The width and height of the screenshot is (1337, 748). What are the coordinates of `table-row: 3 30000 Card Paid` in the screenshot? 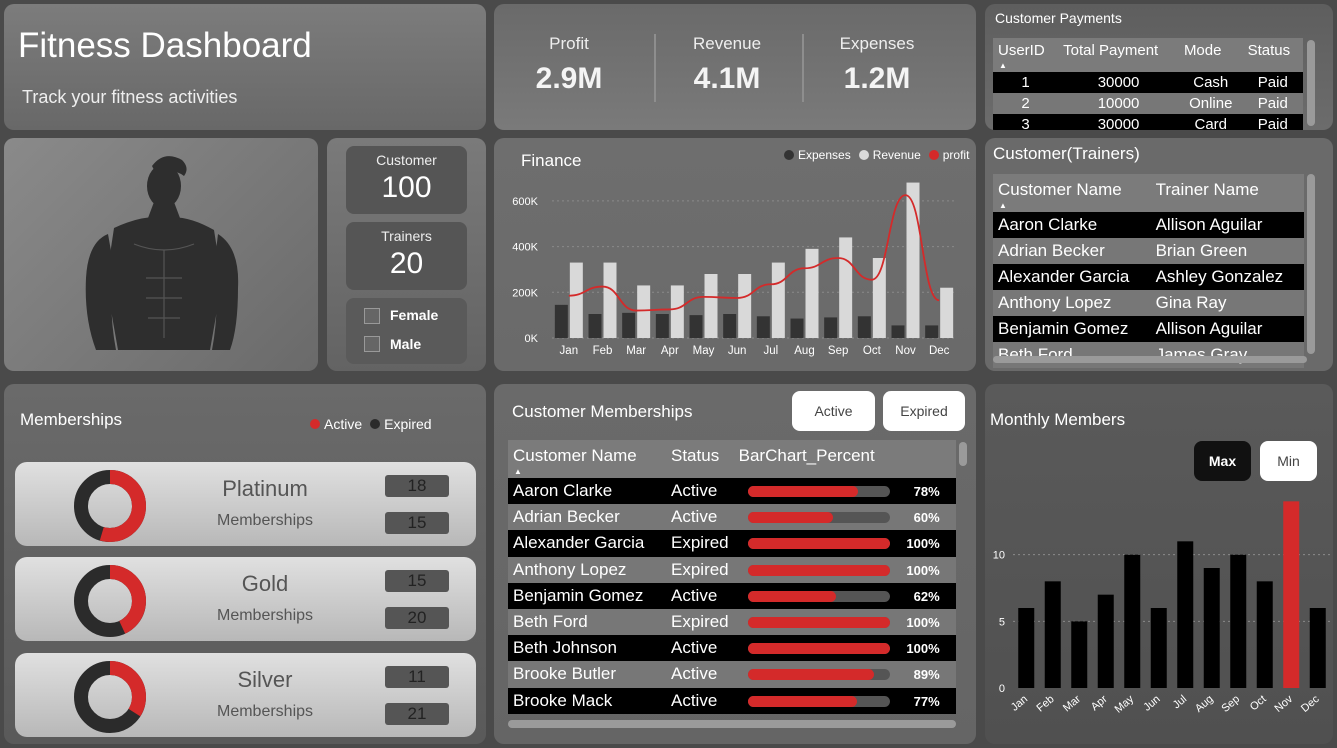 It's located at (1148, 122).